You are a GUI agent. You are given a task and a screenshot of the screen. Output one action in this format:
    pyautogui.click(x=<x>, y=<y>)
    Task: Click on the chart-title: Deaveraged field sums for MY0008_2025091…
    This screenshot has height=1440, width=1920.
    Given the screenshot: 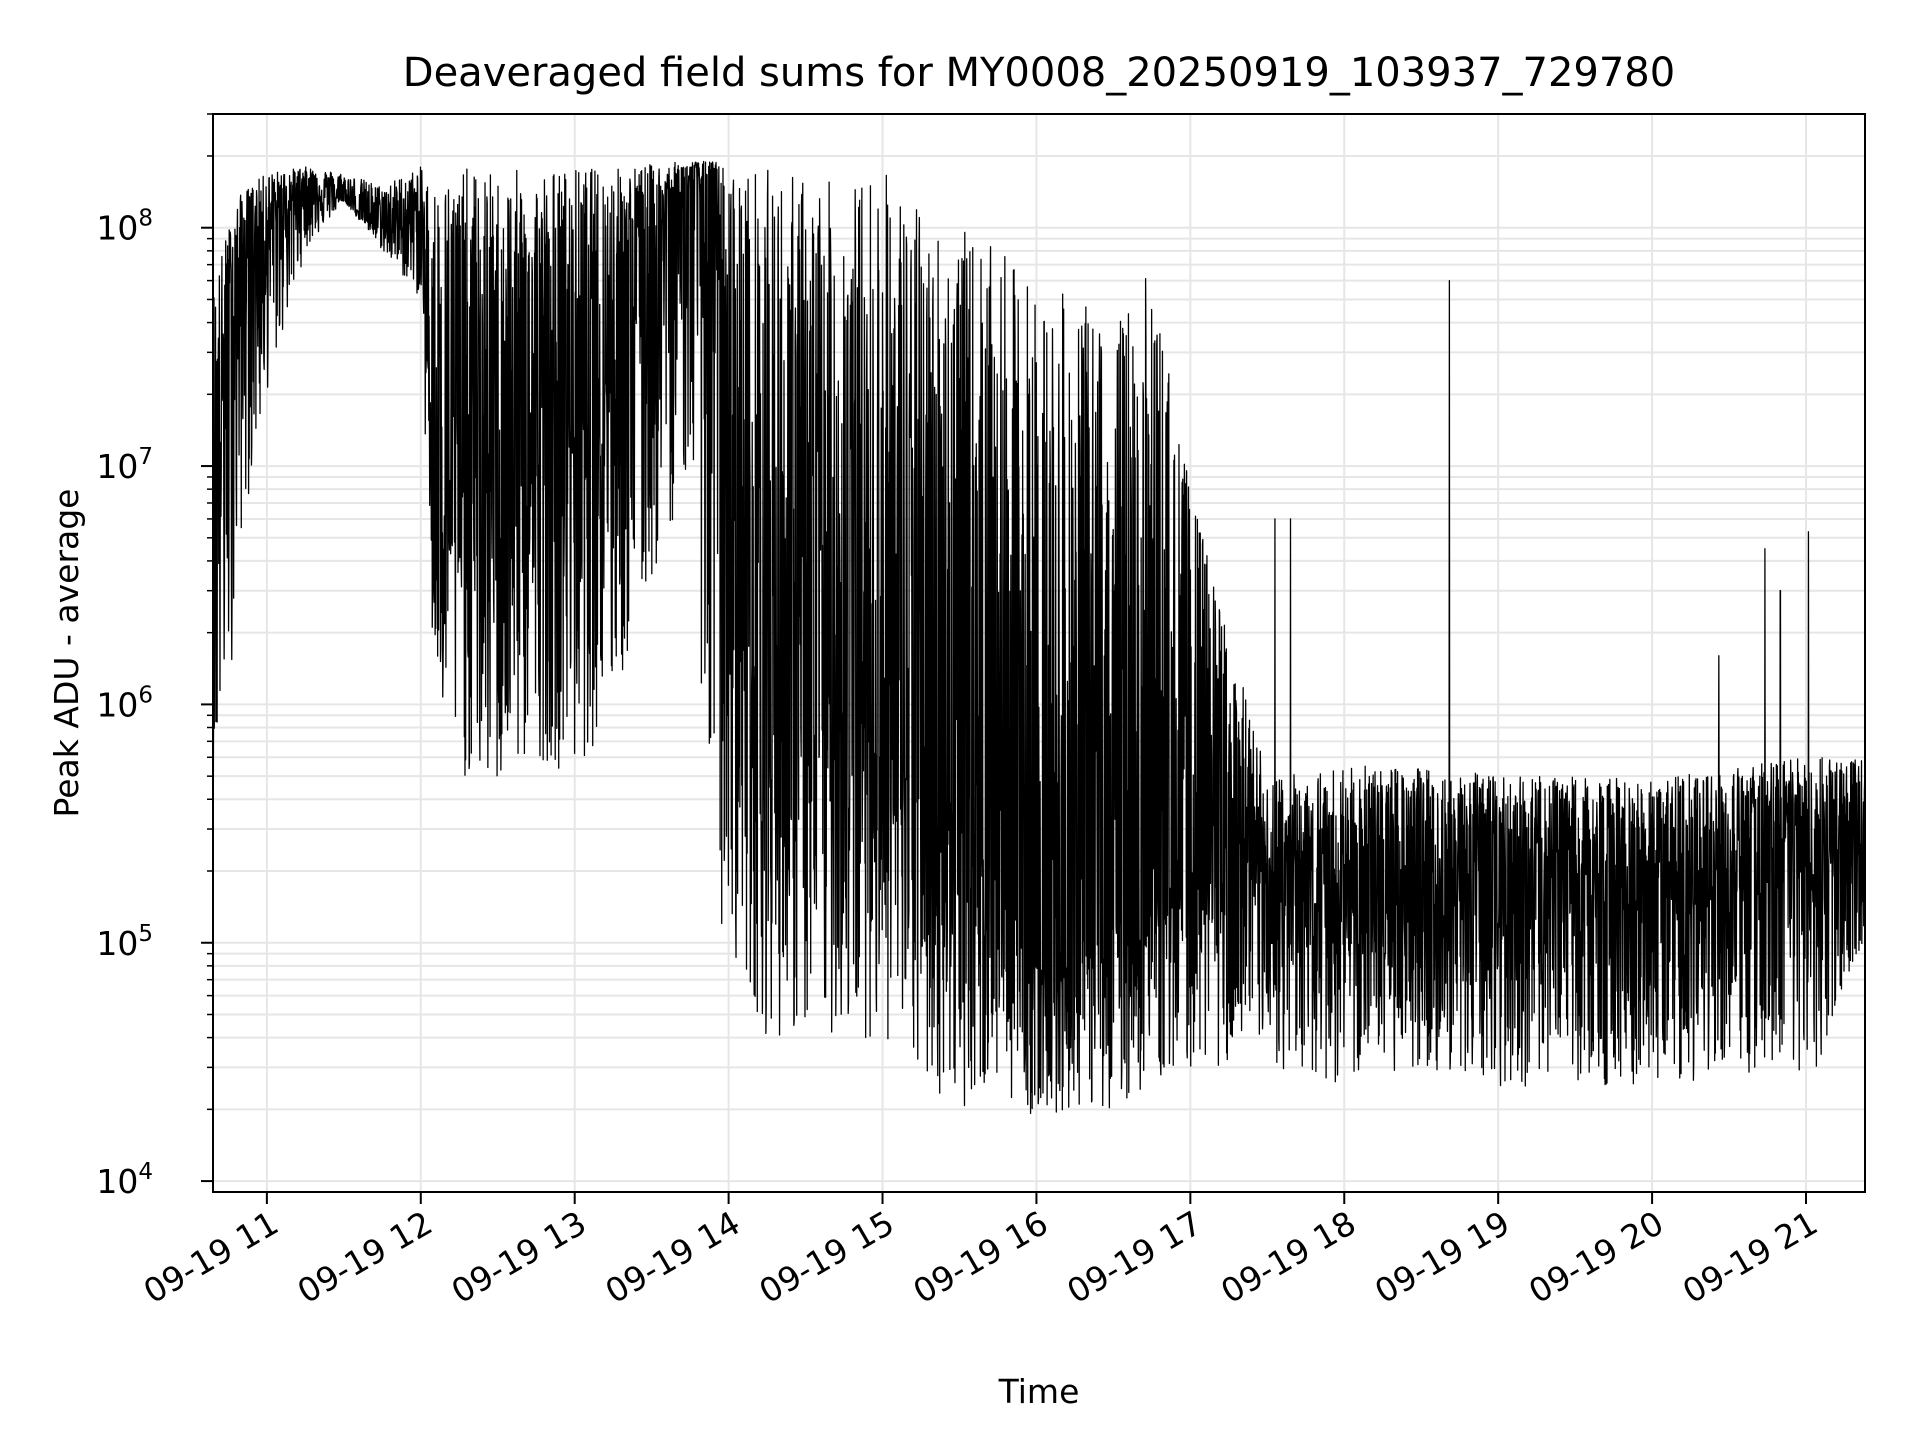 What is the action you would take?
    pyautogui.click(x=1039, y=73)
    